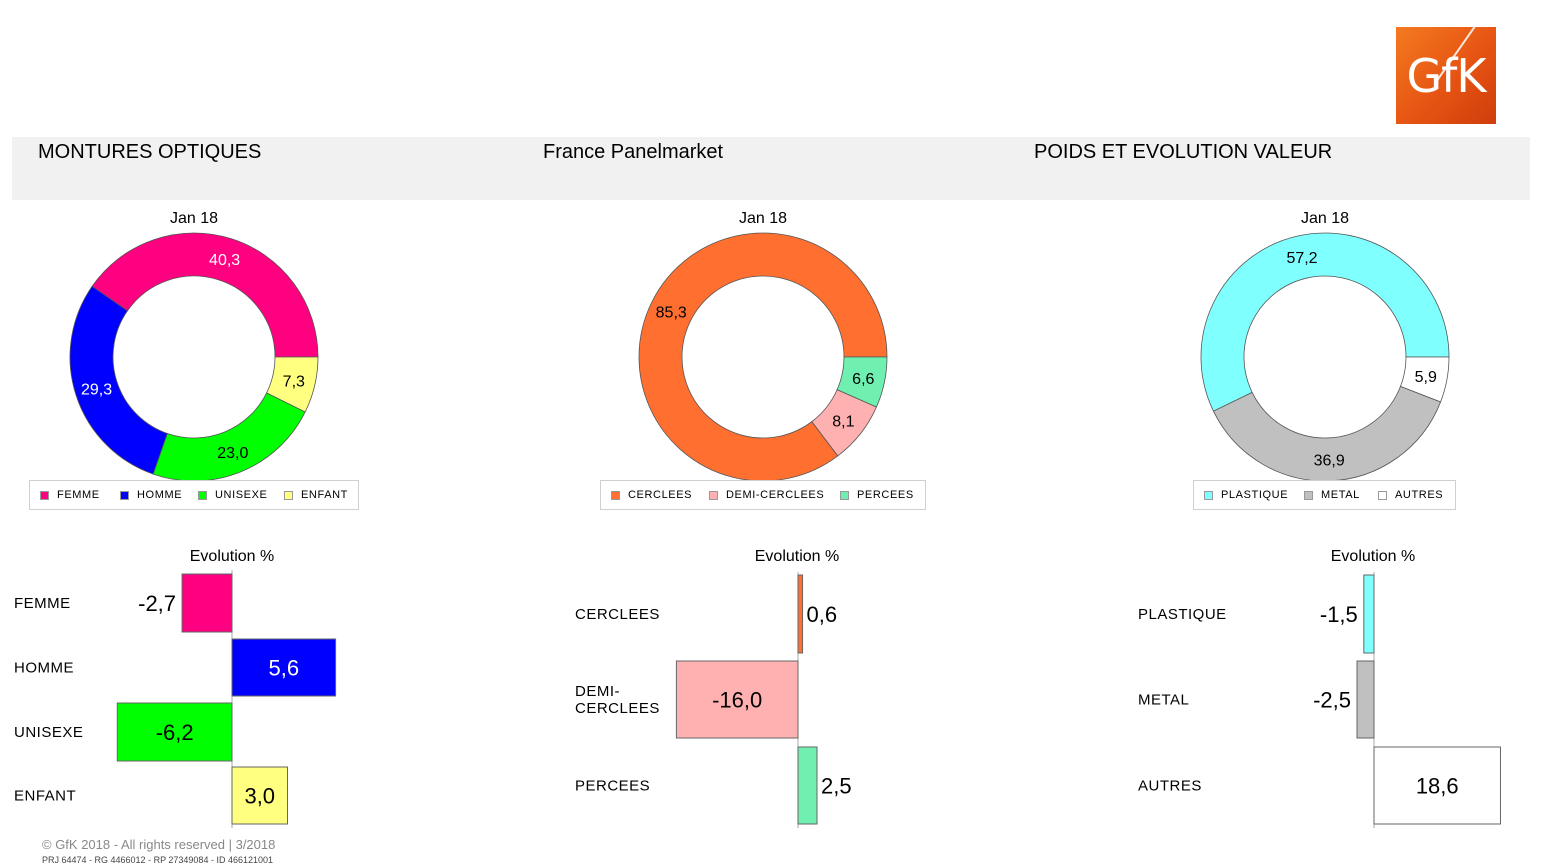  I want to click on legend-label-metal: METAL, so click(1340, 495).